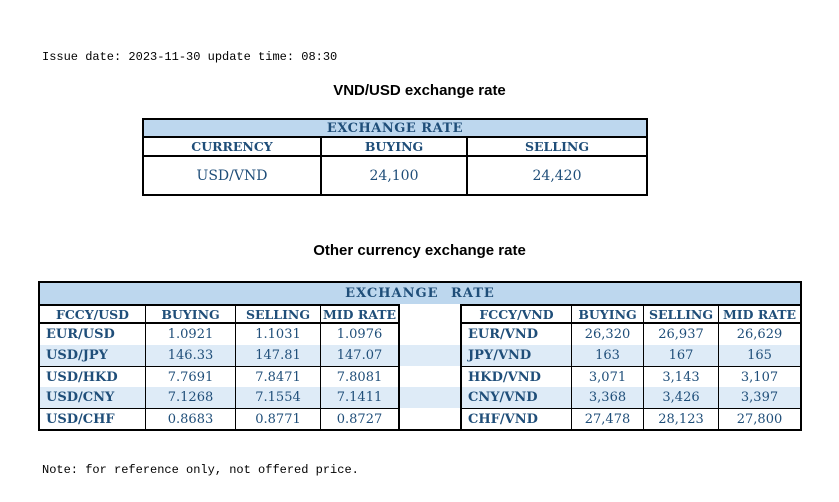 The width and height of the screenshot is (839, 502). Describe the element at coordinates (360, 418) in the screenshot. I see `mid-rate-cell: 0.8727` at that location.